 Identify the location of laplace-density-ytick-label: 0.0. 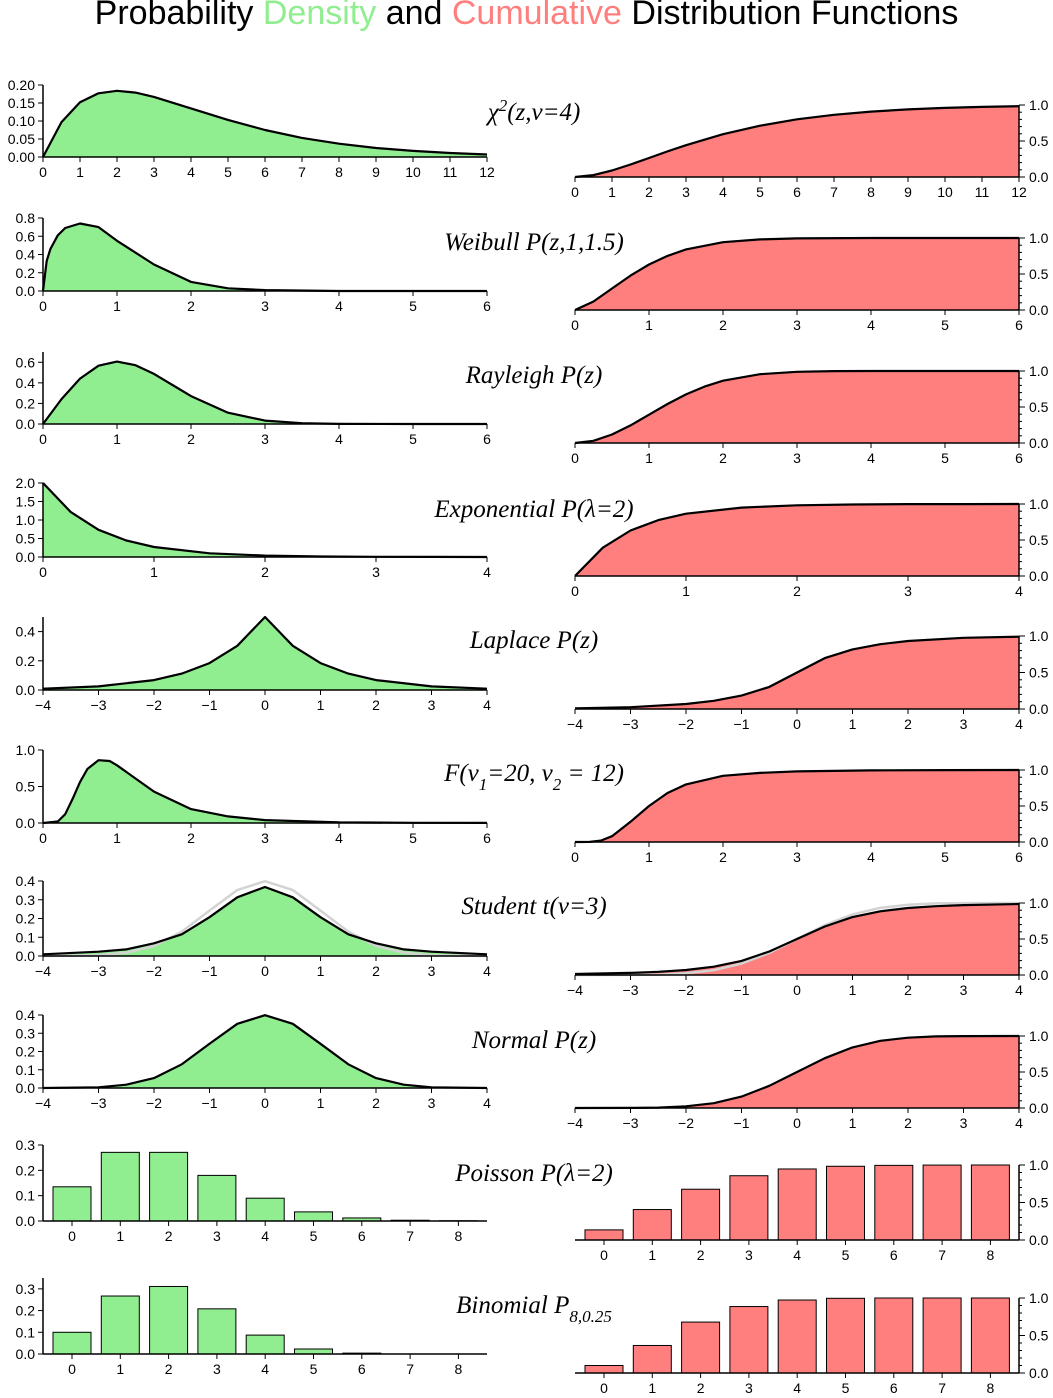
(26, 690).